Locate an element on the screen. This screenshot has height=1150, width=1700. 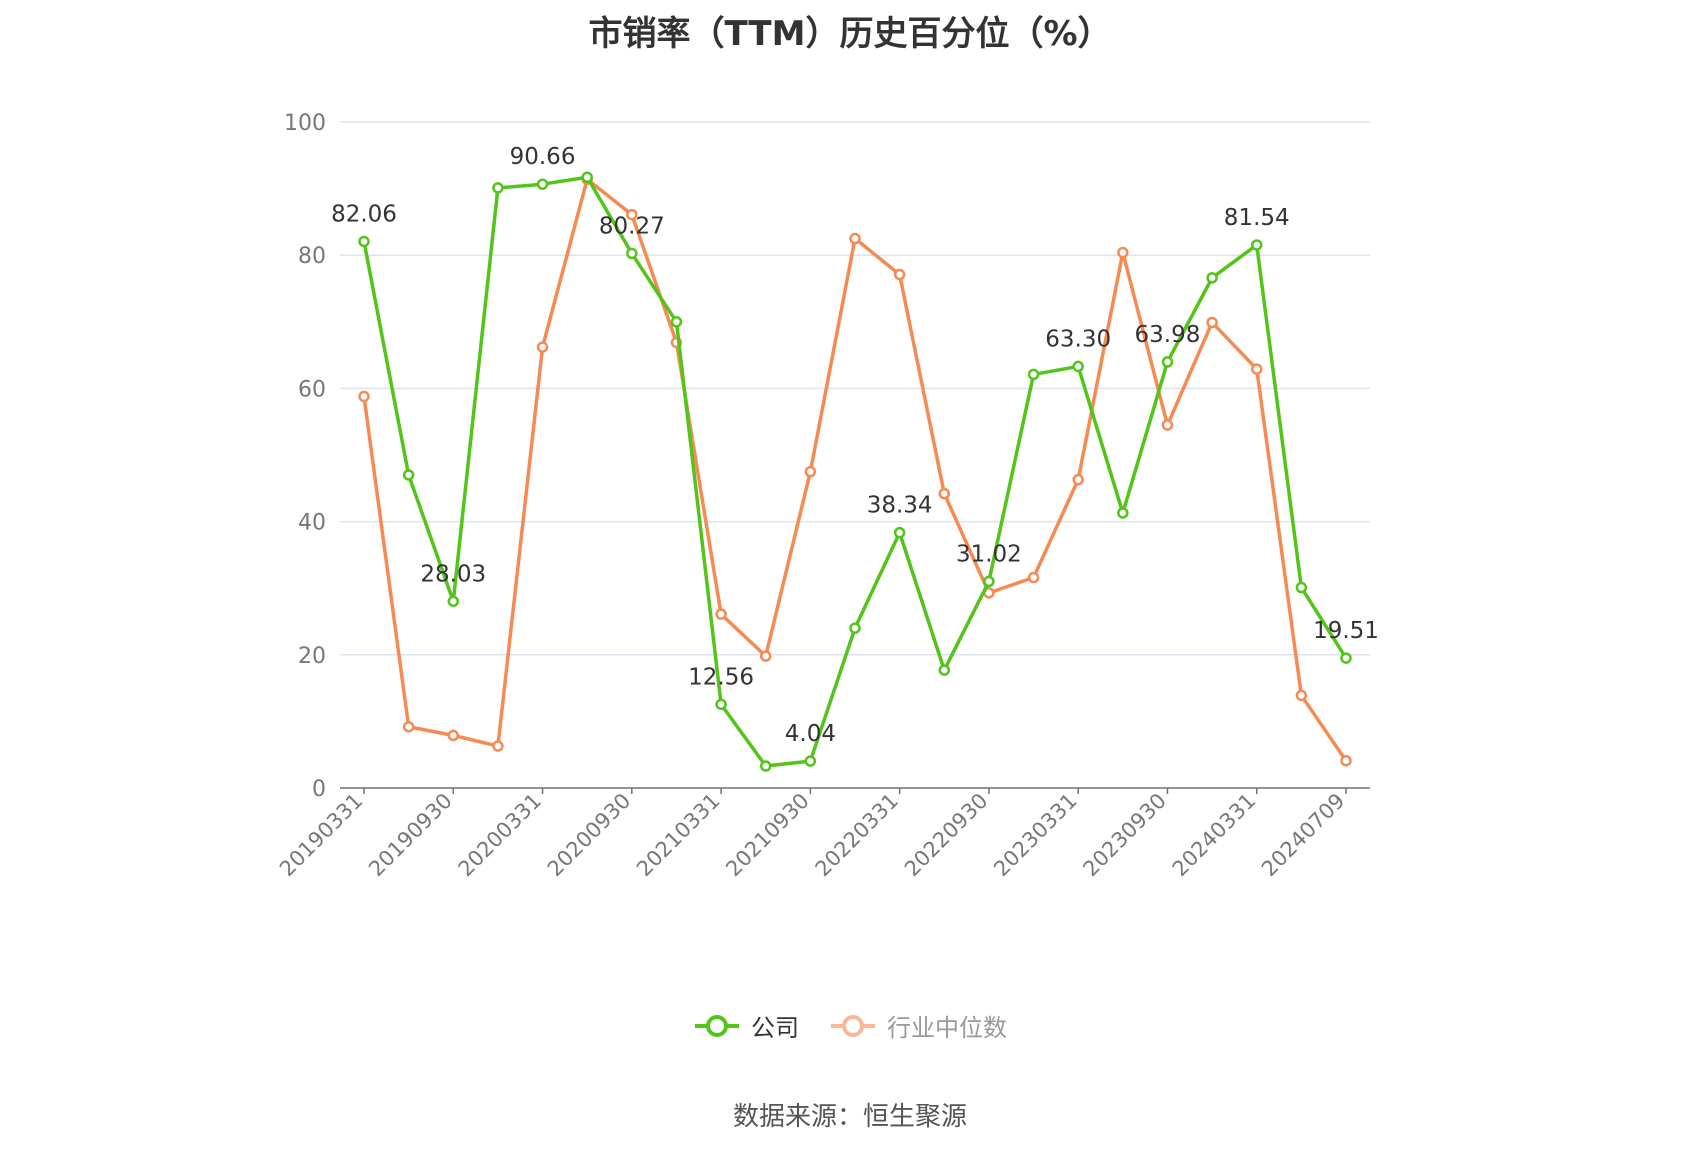
y-tick-label: 80 is located at coordinates (312, 256).